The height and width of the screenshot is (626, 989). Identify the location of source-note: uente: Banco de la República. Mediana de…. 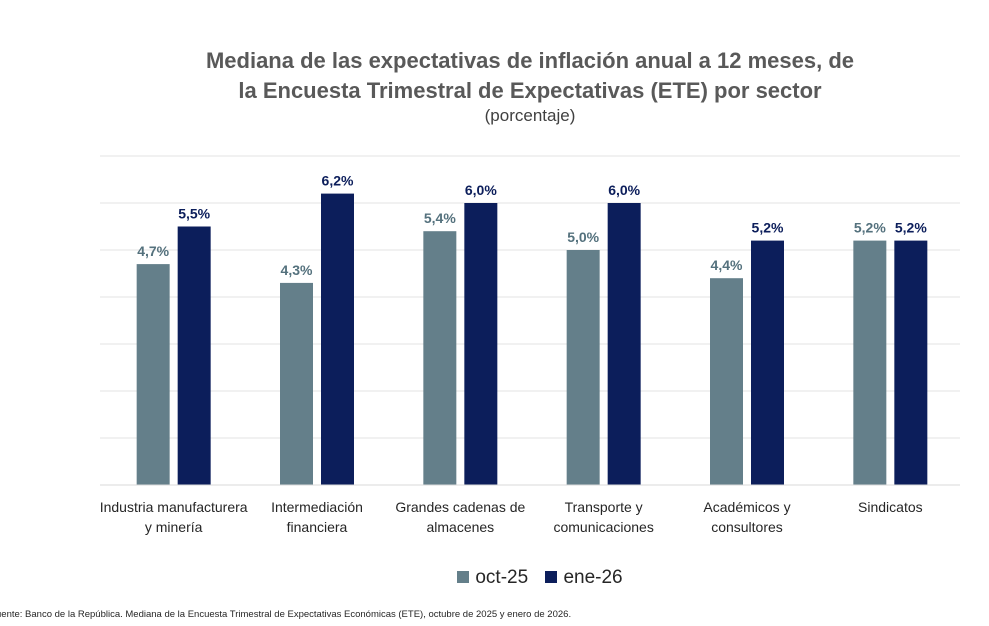
(286, 614).